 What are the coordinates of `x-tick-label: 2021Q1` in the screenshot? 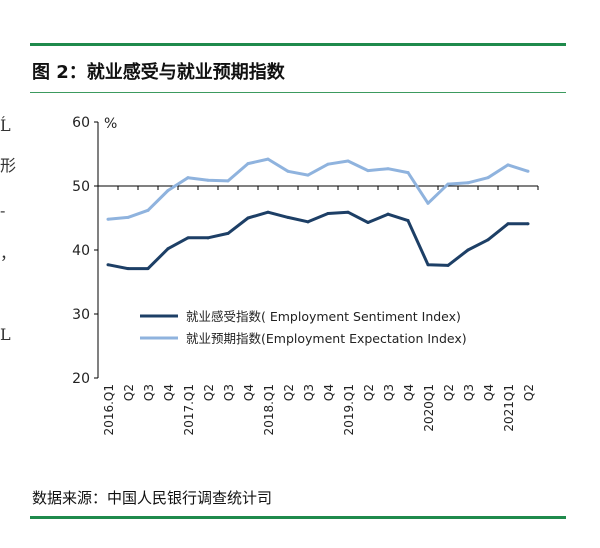 It's located at (509, 408).